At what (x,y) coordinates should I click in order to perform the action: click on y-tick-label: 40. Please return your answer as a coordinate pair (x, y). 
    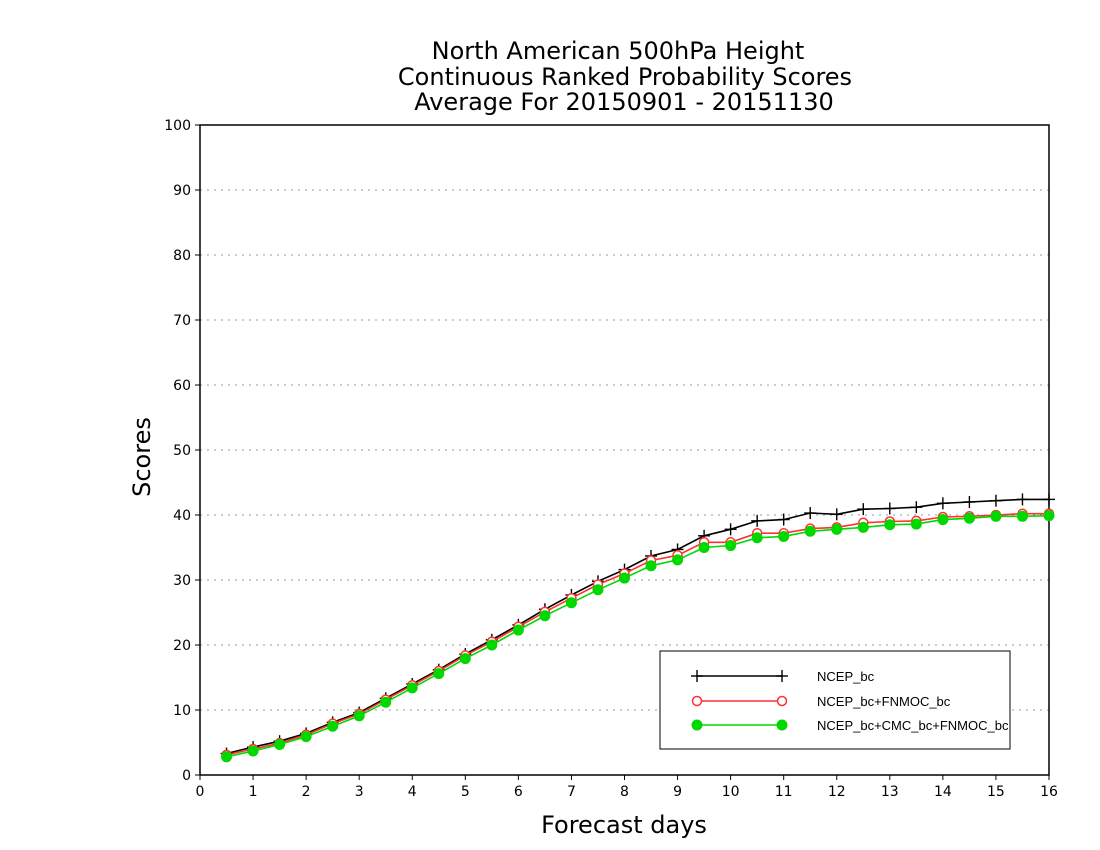
    Looking at the image, I should click on (182, 516).